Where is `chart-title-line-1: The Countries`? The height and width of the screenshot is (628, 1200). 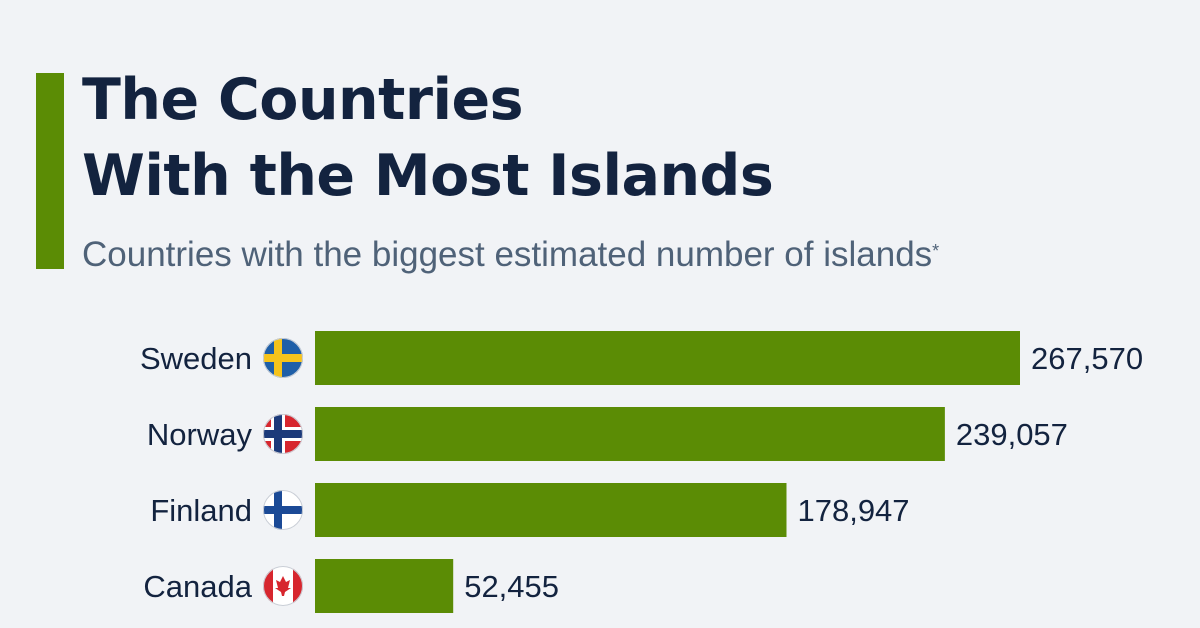
chart-title-line-1: The Countries is located at coordinates (303, 100).